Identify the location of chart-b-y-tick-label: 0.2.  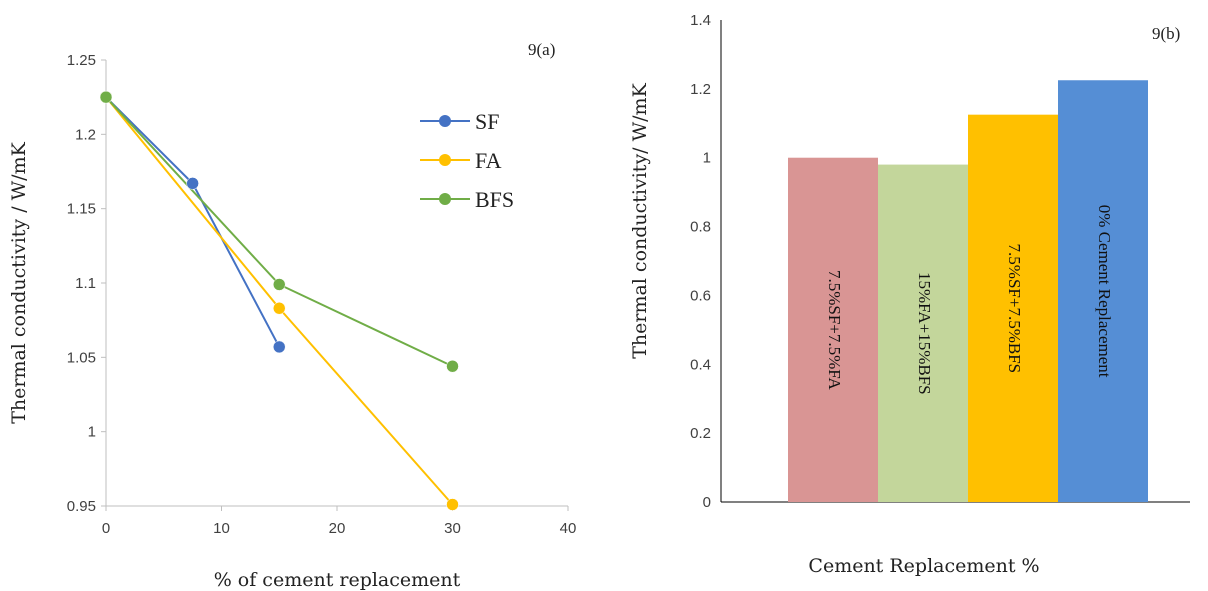
(700, 433).